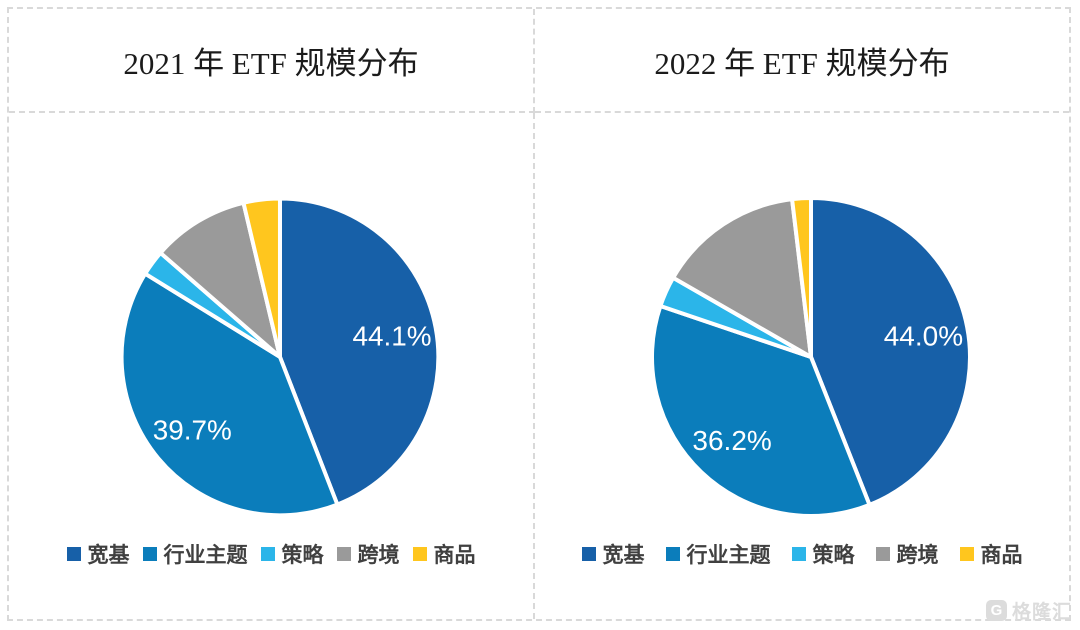 The height and width of the screenshot is (630, 1080). Describe the element at coordinates (996, 610) in the screenshot. I see `gelonghui-logo-icon: G` at that location.